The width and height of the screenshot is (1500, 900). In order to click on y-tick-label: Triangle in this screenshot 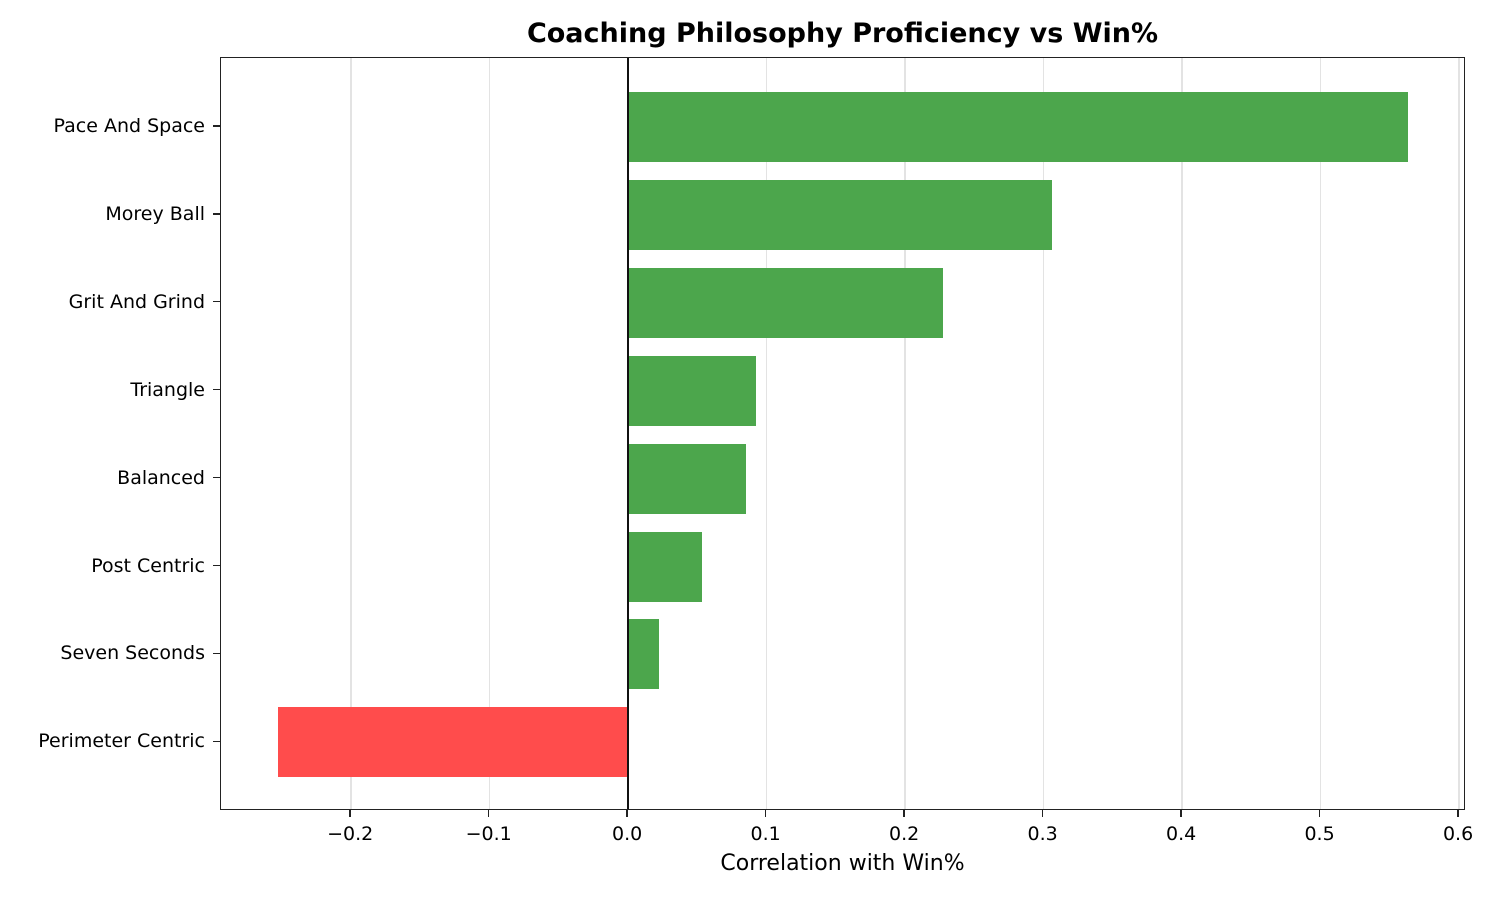, I will do `click(167, 389)`.